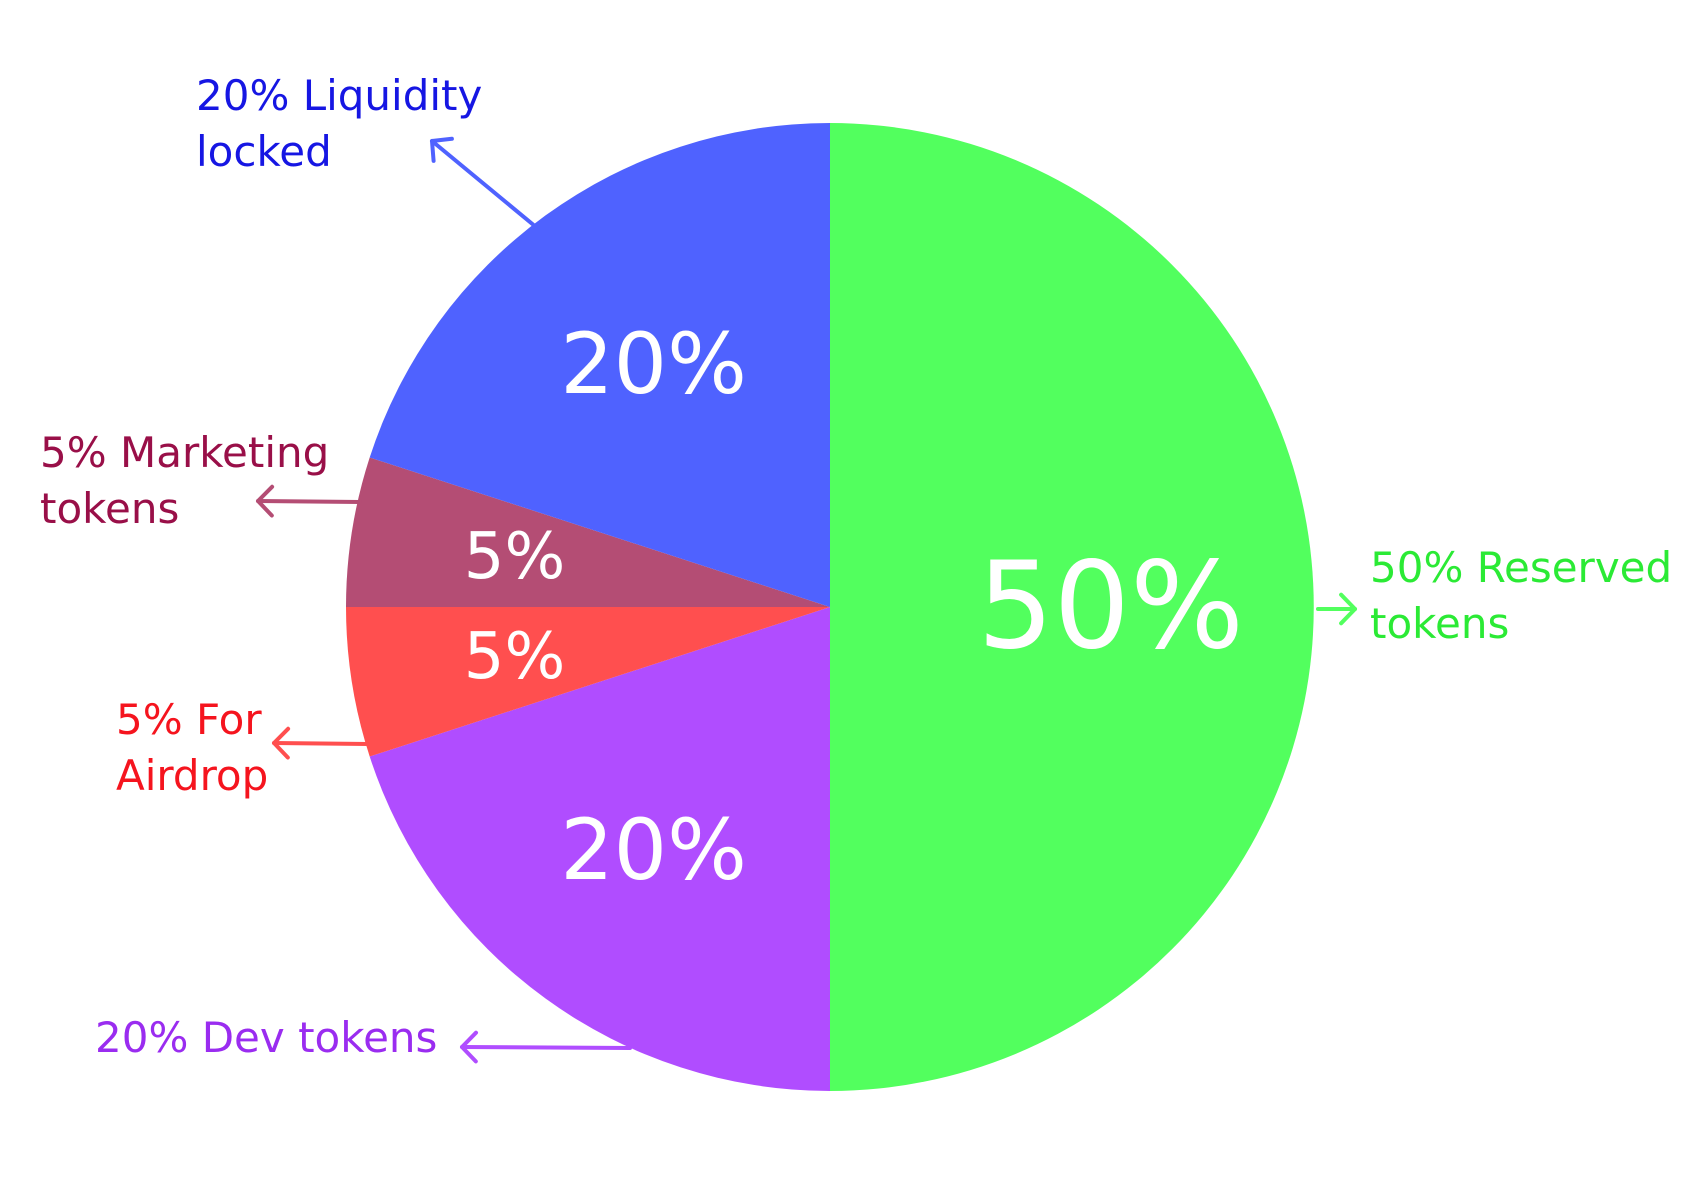 Image resolution: width=1682 pixels, height=1204 pixels. I want to click on callout-label-0-line-1: tokens, so click(1439, 623).